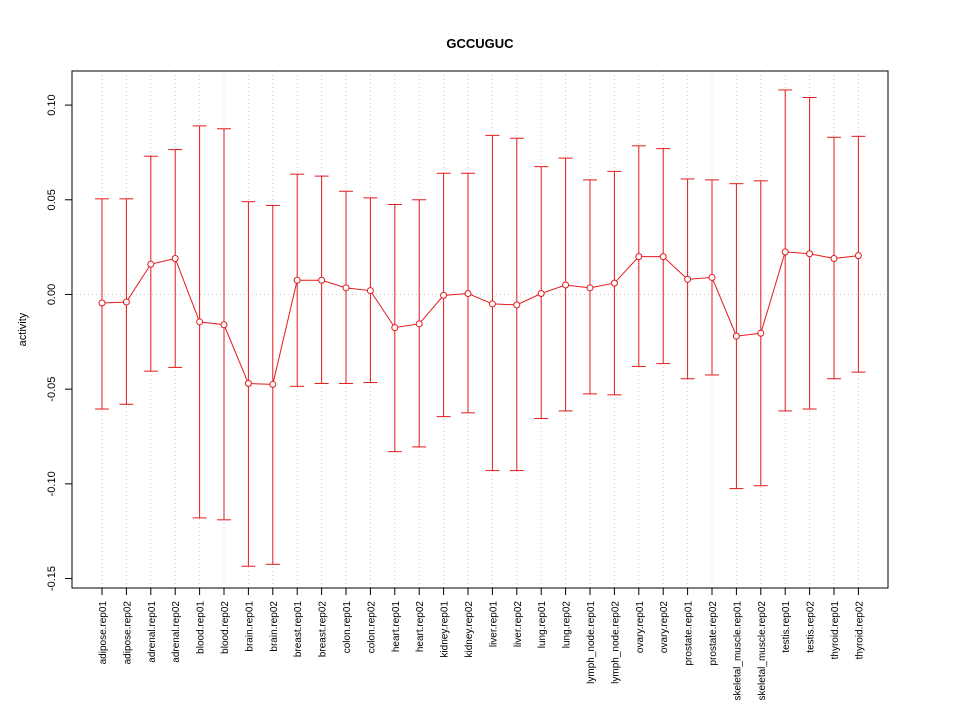  What do you see at coordinates (52, 483) in the screenshot?
I see `y-tick-label: -0.10` at bounding box center [52, 483].